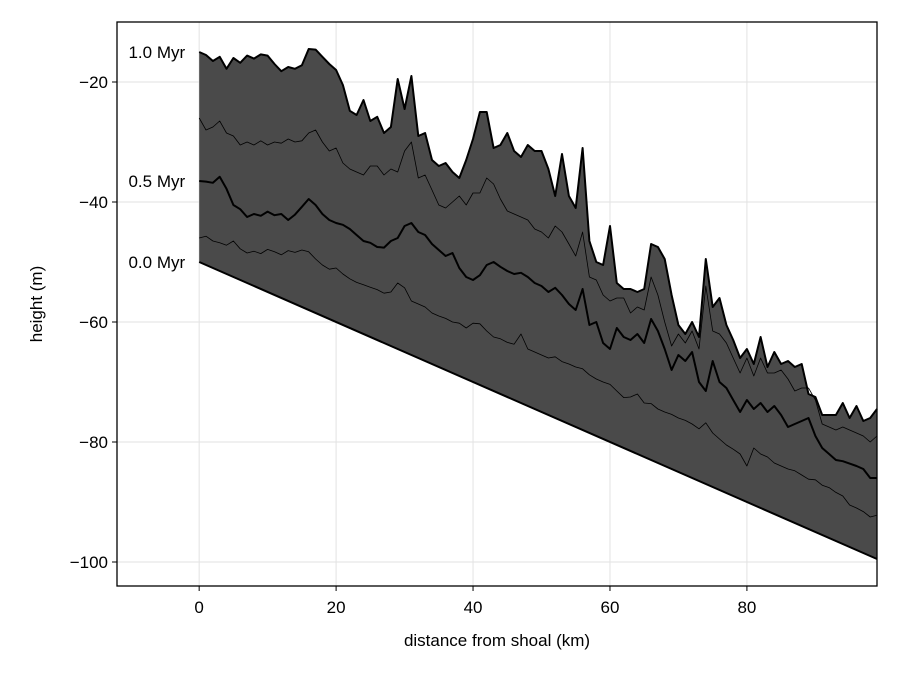 Image resolution: width=900 pixels, height=675 pixels. Describe the element at coordinates (746, 607) in the screenshot. I see `x-tick-label: 80` at that location.